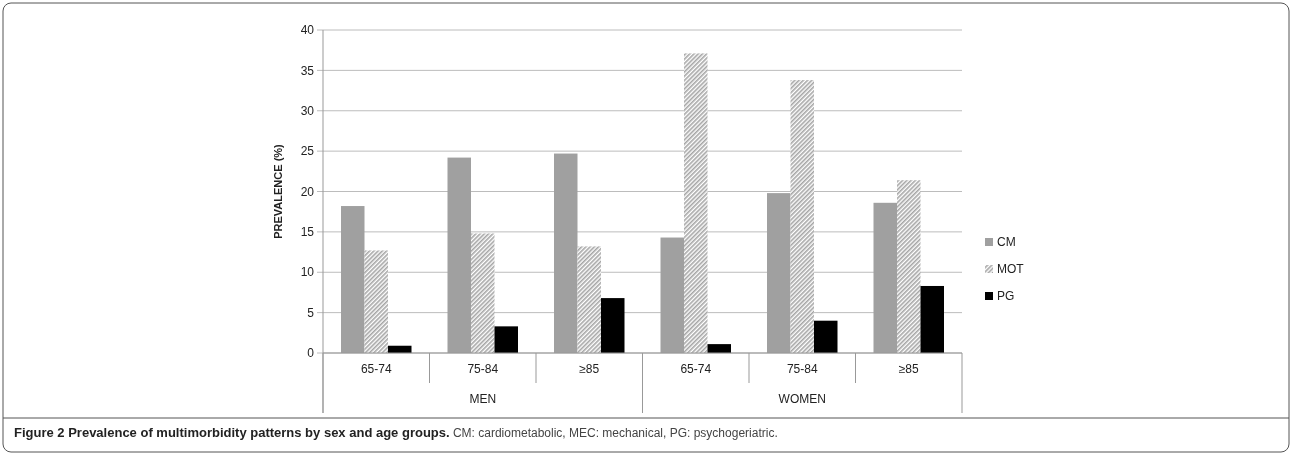 This screenshot has width=1292, height=455. What do you see at coordinates (307, 272) in the screenshot?
I see `y-tick-label: 10` at bounding box center [307, 272].